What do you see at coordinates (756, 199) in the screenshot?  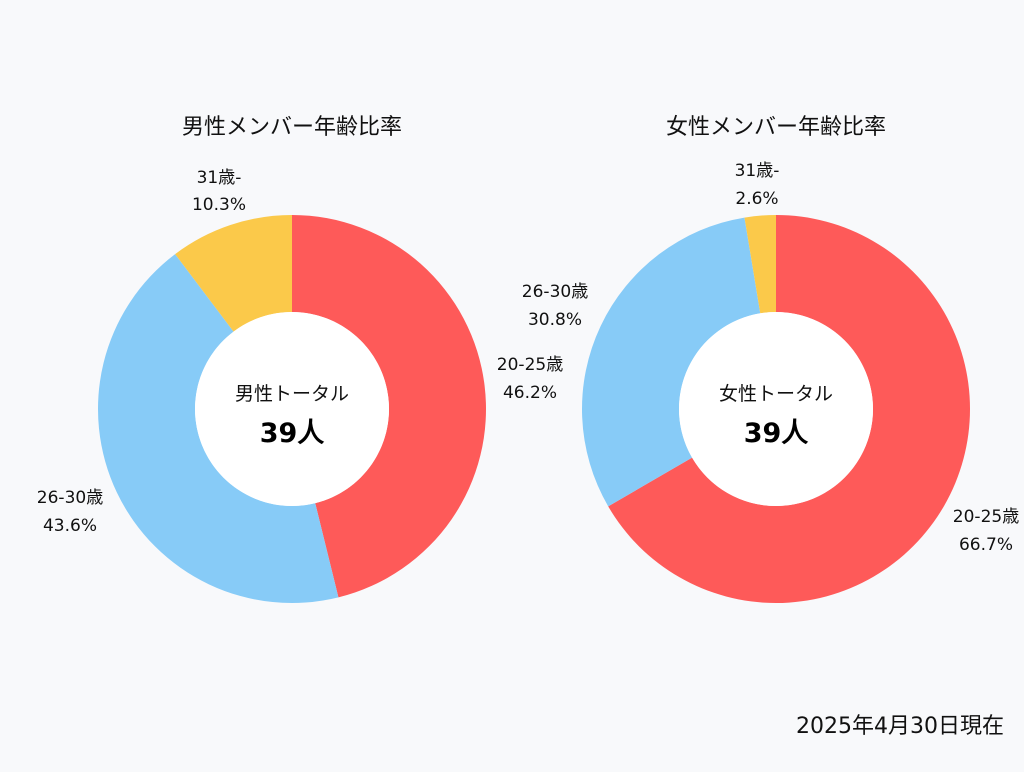 I see `slice-percent-label: 2.6%` at bounding box center [756, 199].